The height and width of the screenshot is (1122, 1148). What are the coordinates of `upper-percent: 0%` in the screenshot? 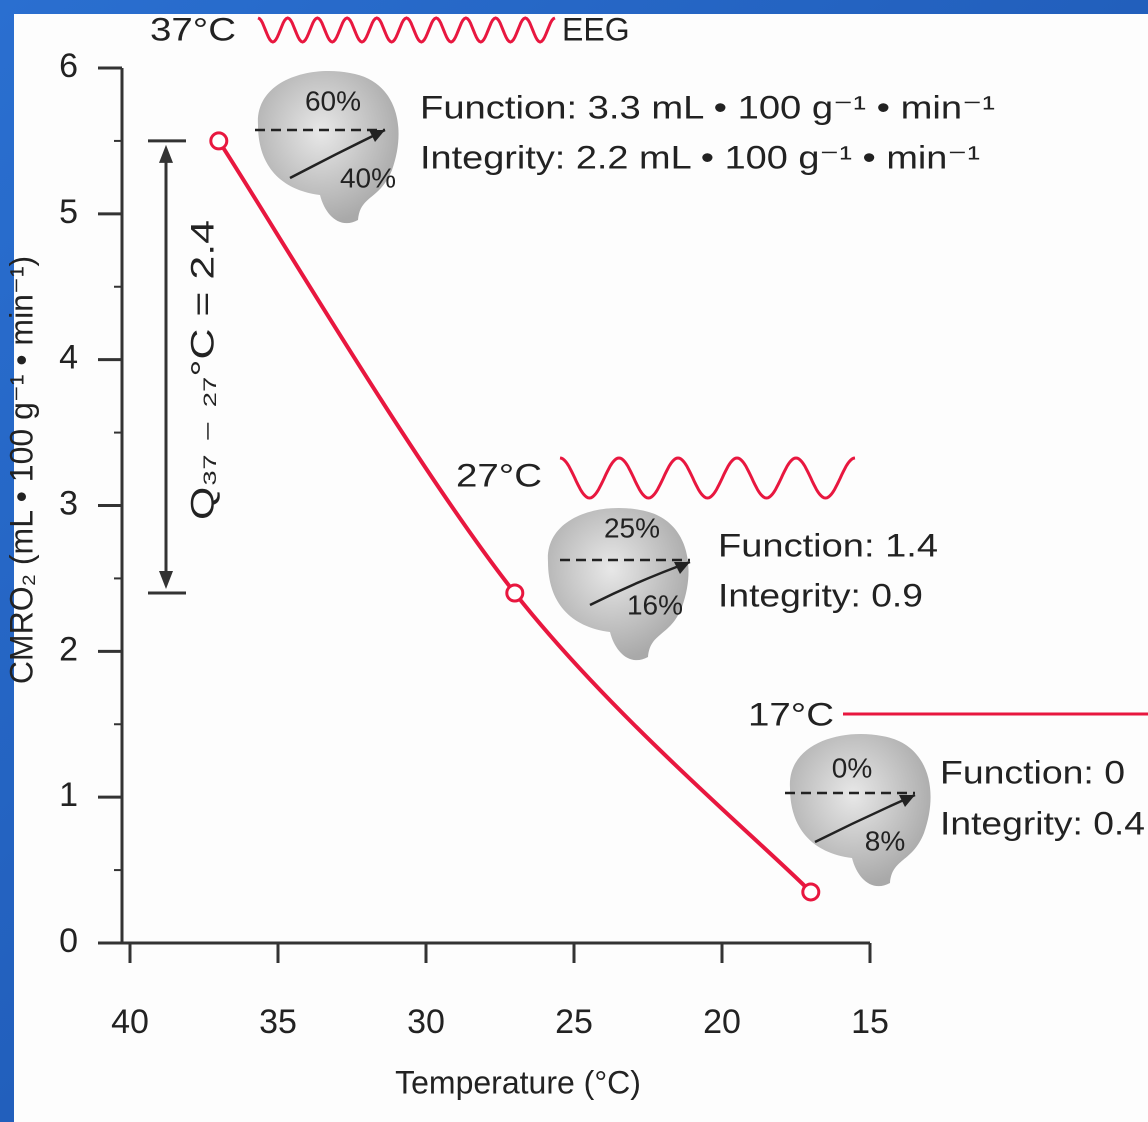 It's located at (852, 767).